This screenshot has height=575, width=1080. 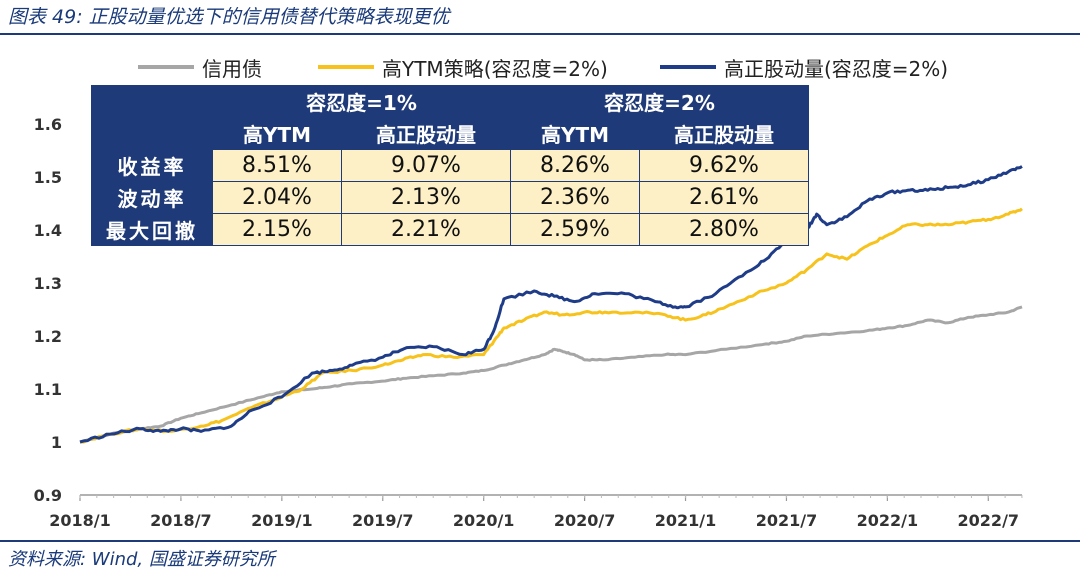 What do you see at coordinates (277, 165) in the screenshot?
I see `table-cell: 8.51%` at bounding box center [277, 165].